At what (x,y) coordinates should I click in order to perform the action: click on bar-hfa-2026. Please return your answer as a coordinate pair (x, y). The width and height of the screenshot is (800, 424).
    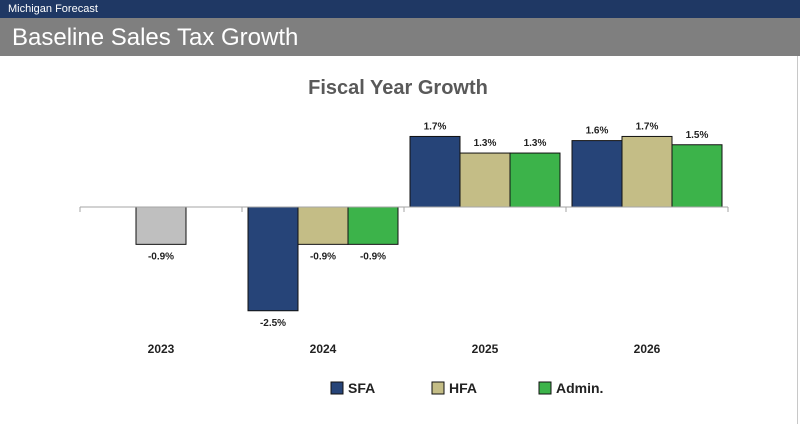
    Looking at the image, I should click on (647, 171).